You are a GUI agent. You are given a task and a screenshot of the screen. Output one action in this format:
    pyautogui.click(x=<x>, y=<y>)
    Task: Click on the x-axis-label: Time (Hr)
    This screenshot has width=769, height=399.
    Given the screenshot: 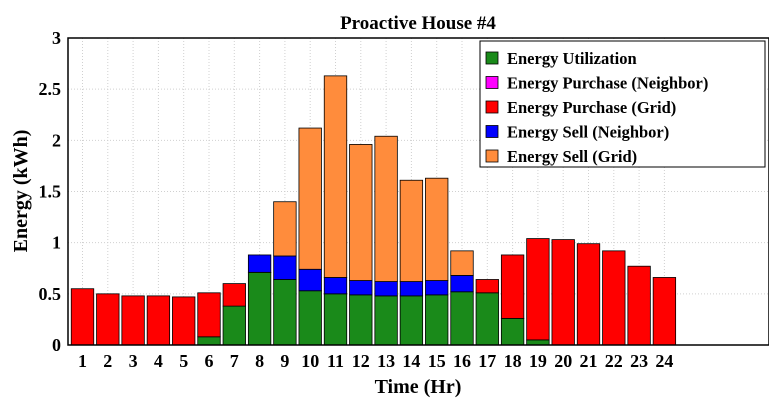 What is the action you would take?
    pyautogui.click(x=418, y=387)
    